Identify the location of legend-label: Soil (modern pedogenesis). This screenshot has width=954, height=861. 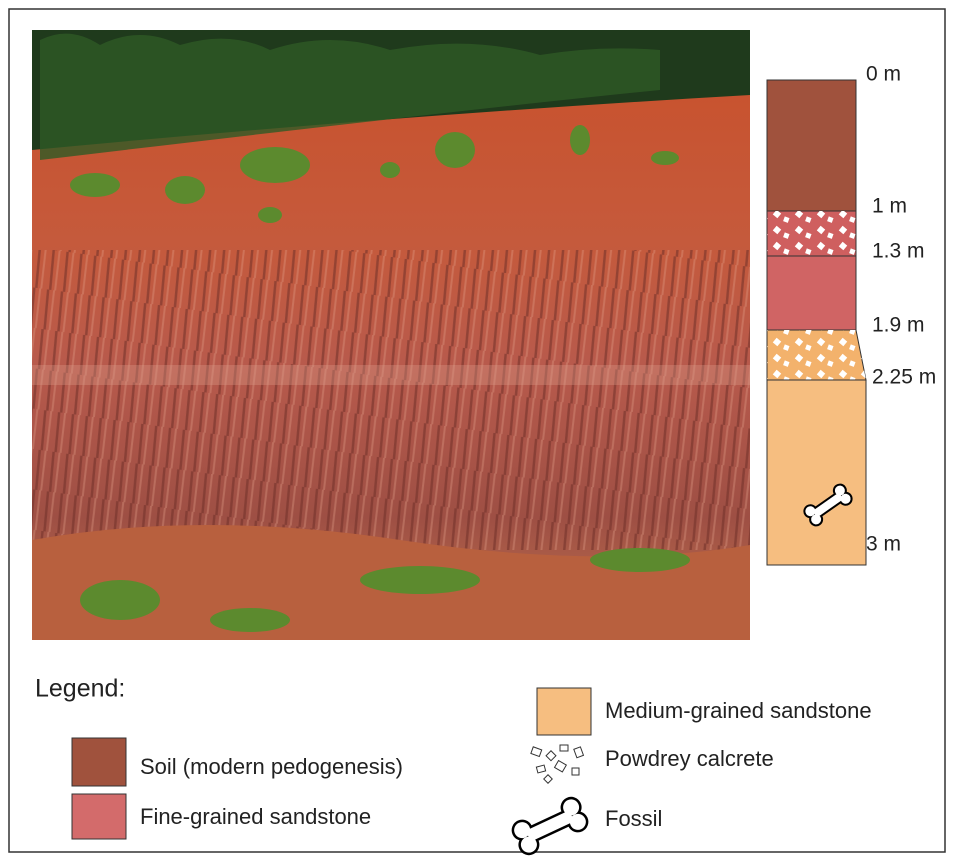
(271, 766).